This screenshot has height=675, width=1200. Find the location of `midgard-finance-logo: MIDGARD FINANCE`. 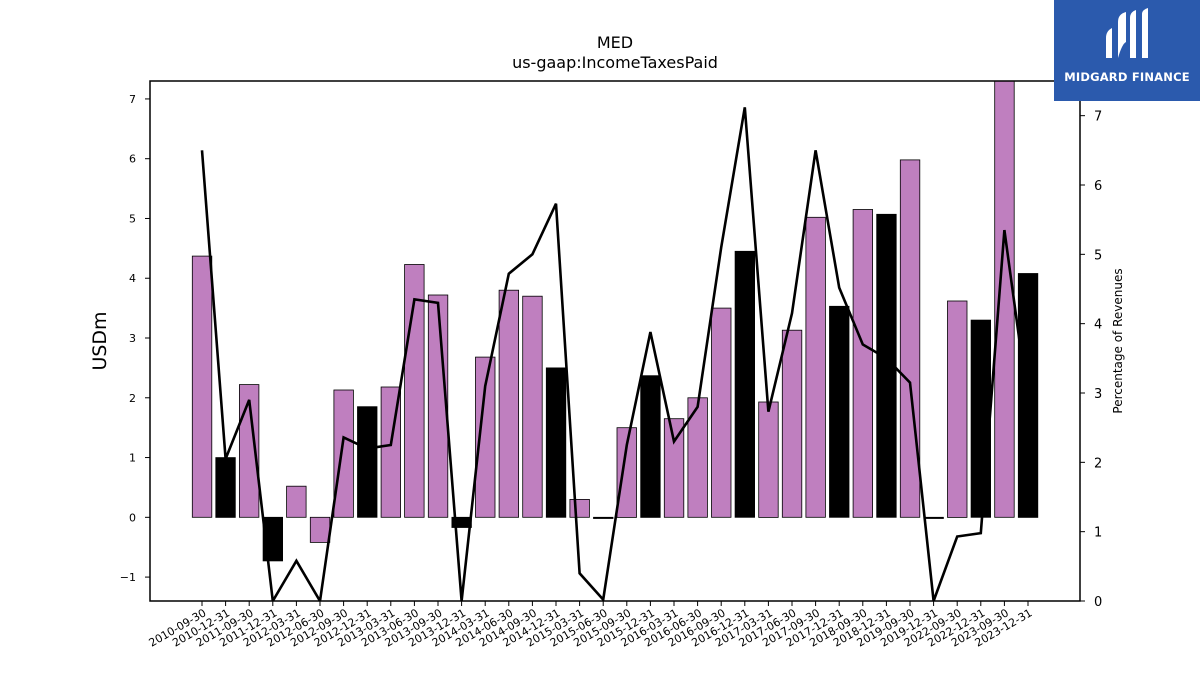

midgard-finance-logo: MIDGARD FINANCE is located at coordinates (1127, 50).